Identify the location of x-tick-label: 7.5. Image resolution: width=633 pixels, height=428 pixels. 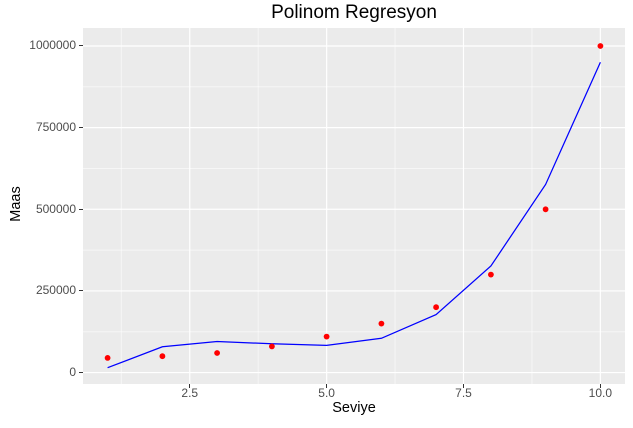
(463, 393).